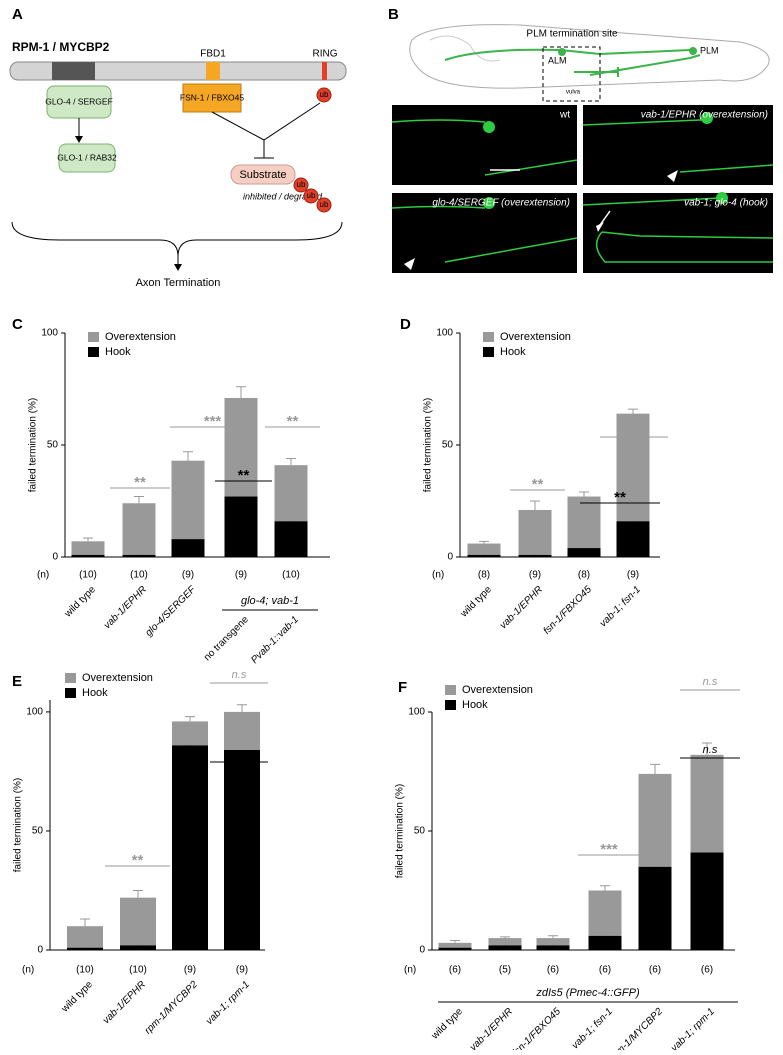 This screenshot has width=783, height=1055. Describe the element at coordinates (605, 218) in the screenshot. I see `arrow-marker` at that location.